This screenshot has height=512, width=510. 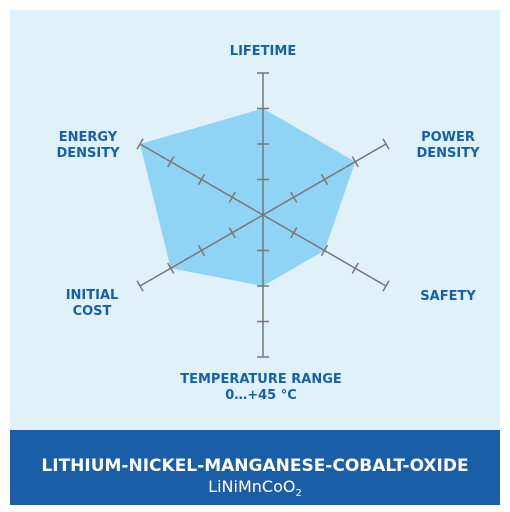 I want to click on formula-subscript: 2, so click(x=298, y=494).